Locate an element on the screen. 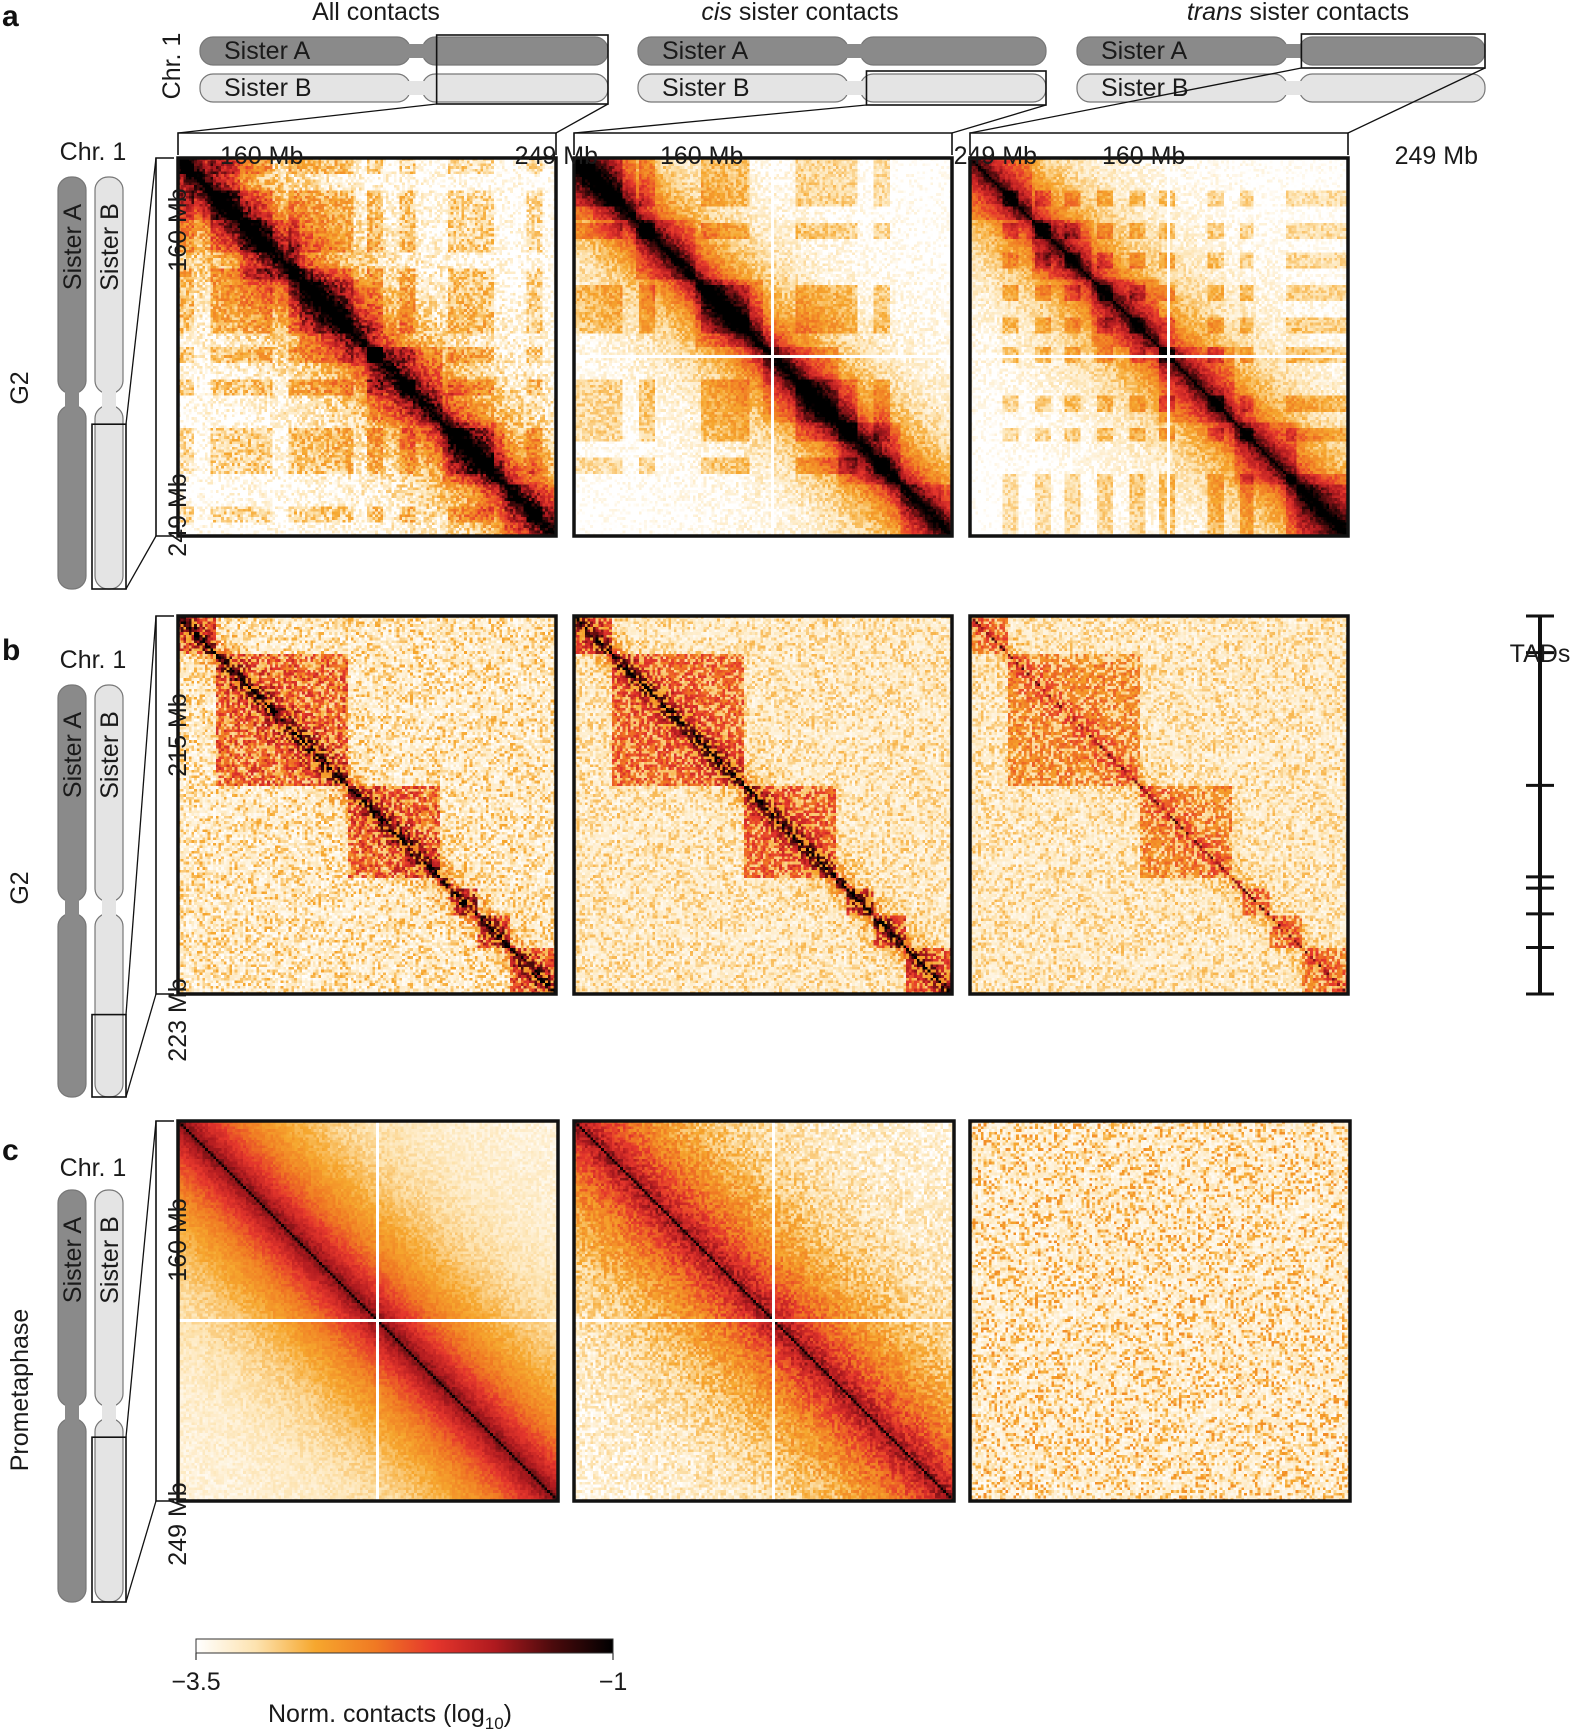 Image resolution: width=1575 pixels, height=1729 pixels. column-title-trans: trans sister contacts is located at coordinates (1298, 13).